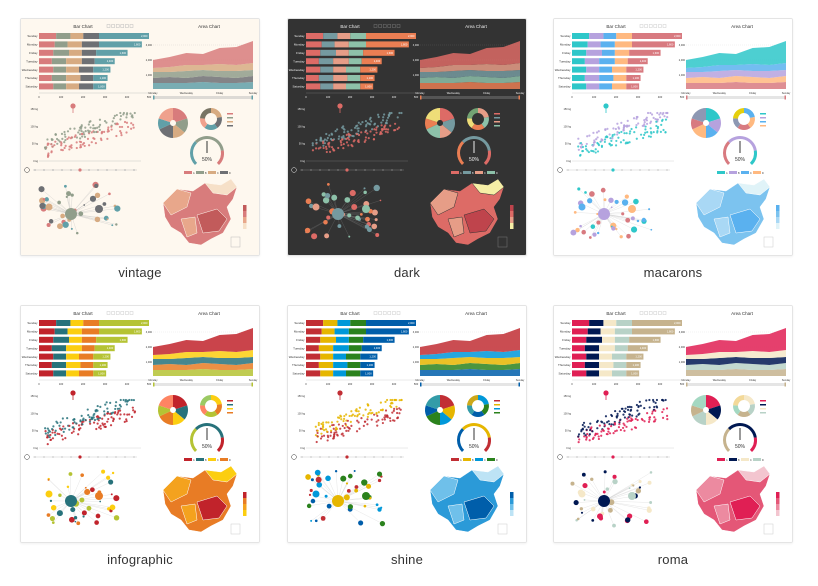 The width and height of the screenshot is (818, 586). I want to click on graph-hub-node, so click(71, 214).